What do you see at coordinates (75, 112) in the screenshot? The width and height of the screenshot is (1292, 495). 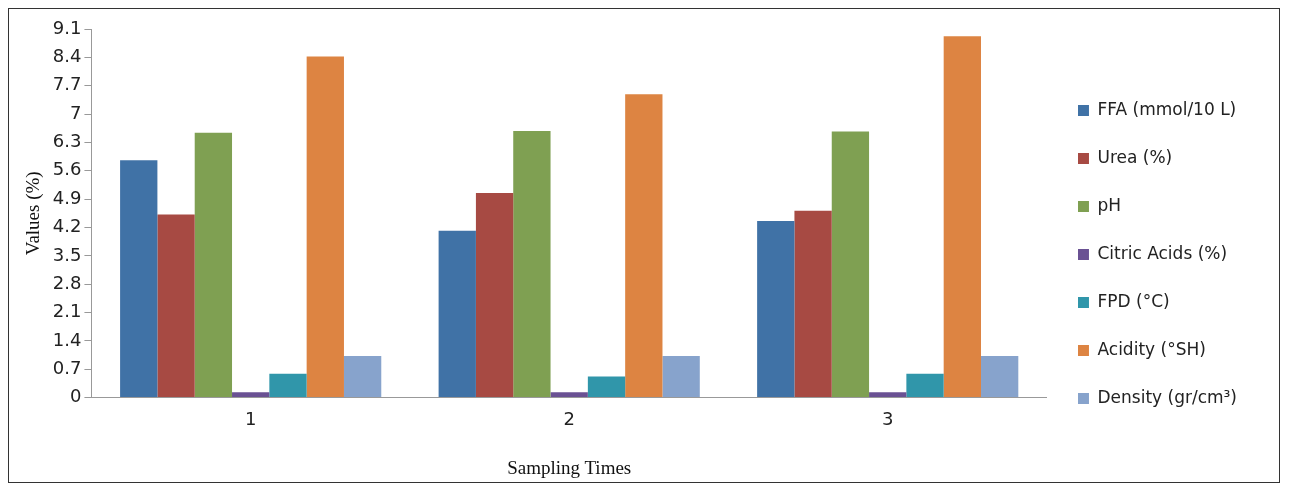 I see `y-tick-label: 7` at bounding box center [75, 112].